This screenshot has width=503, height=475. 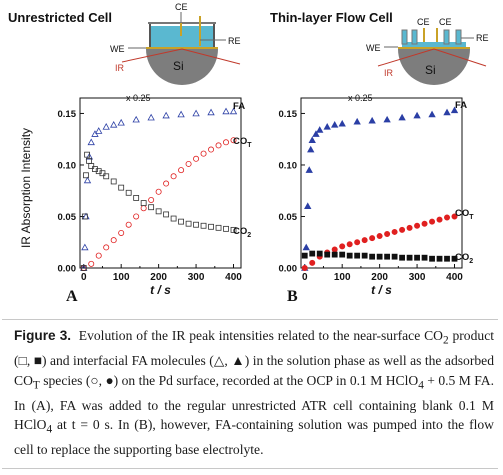 I want to click on cell-a-we-label: WE, so click(x=117, y=49).